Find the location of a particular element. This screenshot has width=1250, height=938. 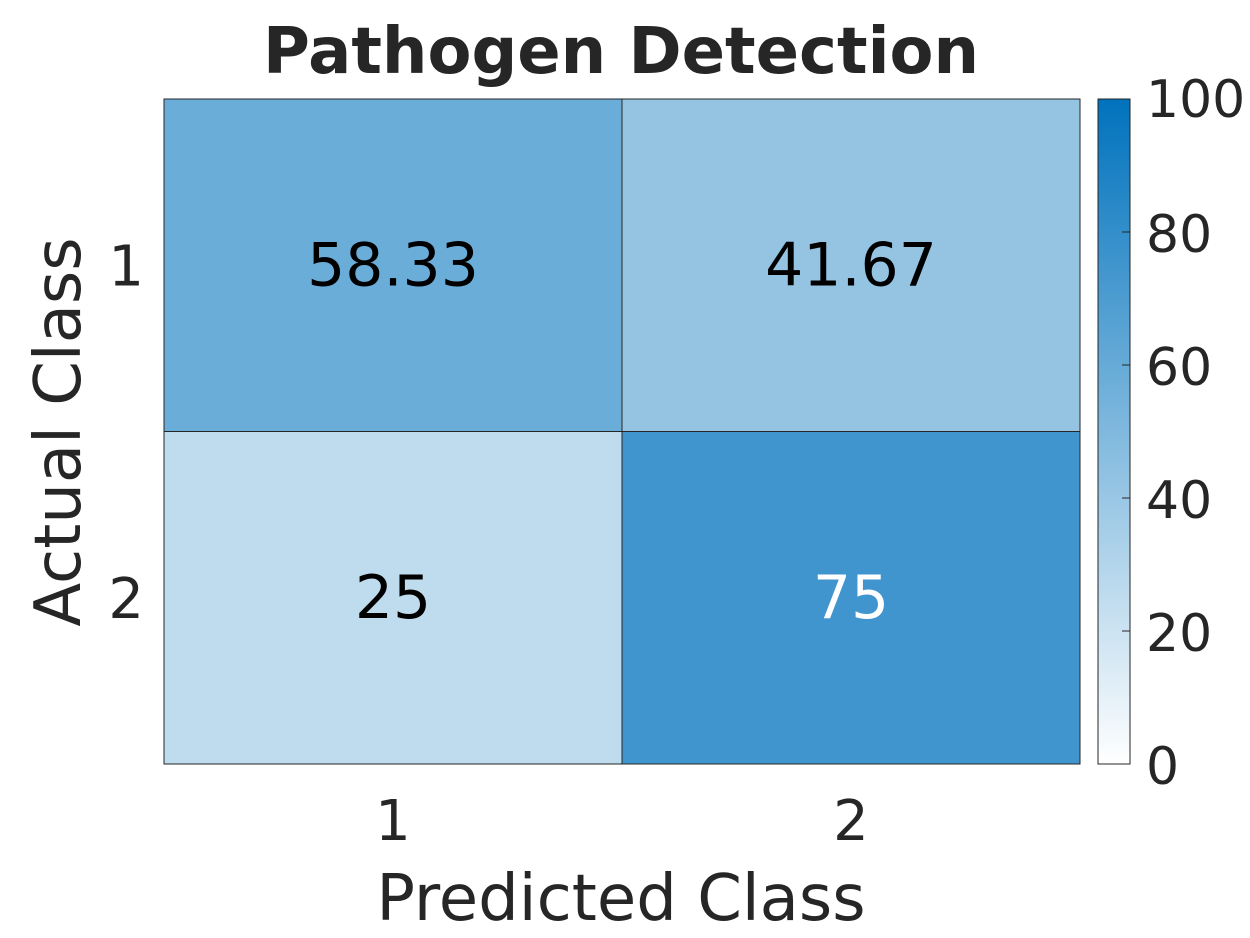

x-tick-label-2: 2 is located at coordinates (851, 821).